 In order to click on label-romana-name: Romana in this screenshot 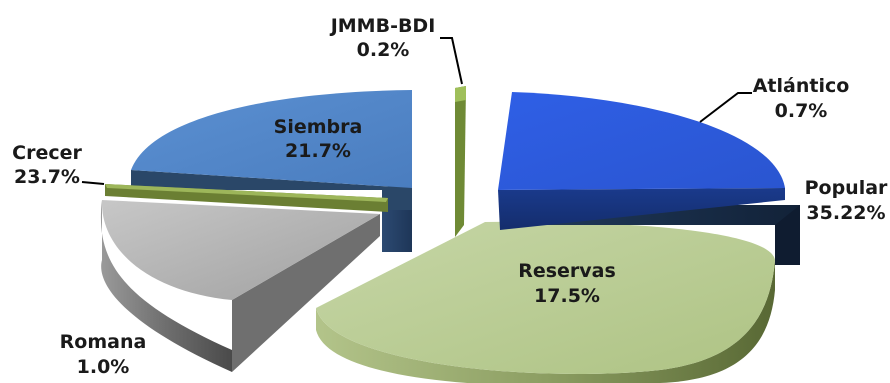, I will do `click(103, 342)`.